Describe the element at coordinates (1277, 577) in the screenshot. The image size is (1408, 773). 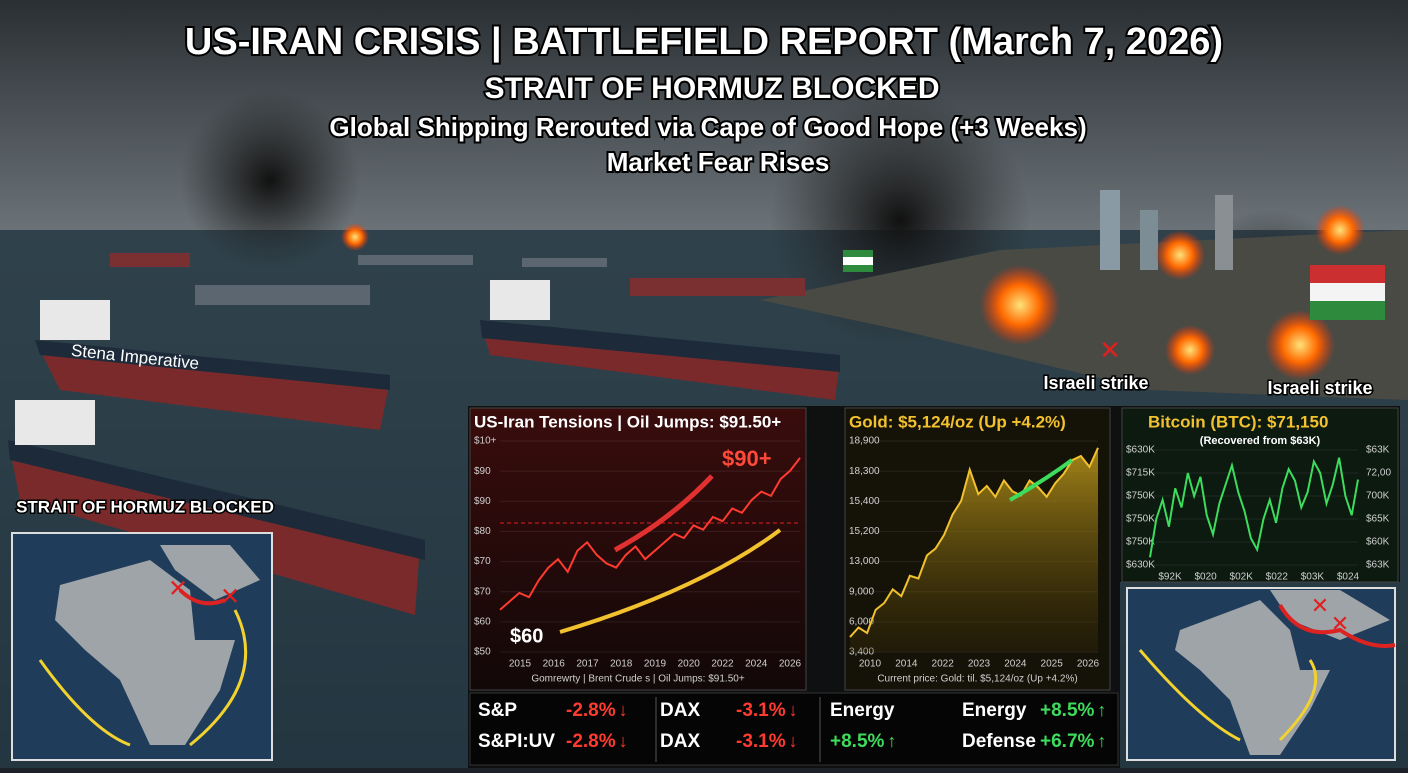
I see `x-axis-label: $022` at that location.